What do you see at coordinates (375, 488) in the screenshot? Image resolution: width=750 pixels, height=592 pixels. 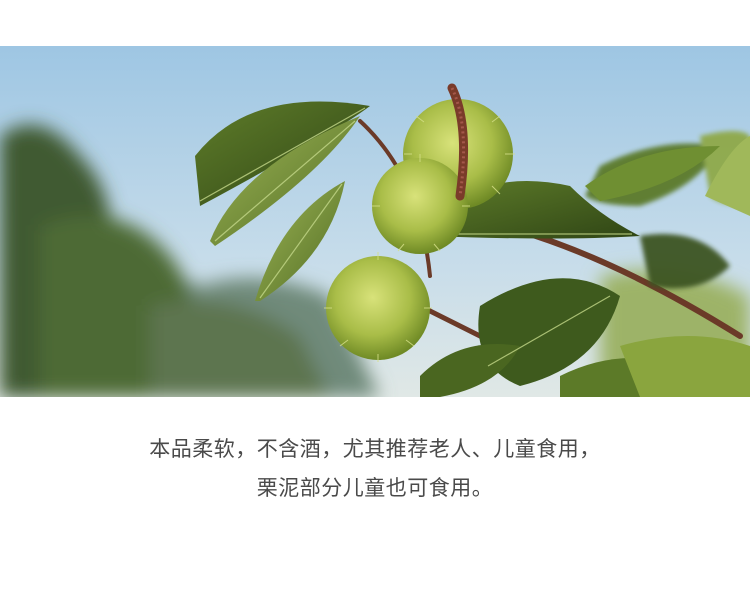 I see `caption-line-2: 栗泥部分儿童也可食用。` at bounding box center [375, 488].